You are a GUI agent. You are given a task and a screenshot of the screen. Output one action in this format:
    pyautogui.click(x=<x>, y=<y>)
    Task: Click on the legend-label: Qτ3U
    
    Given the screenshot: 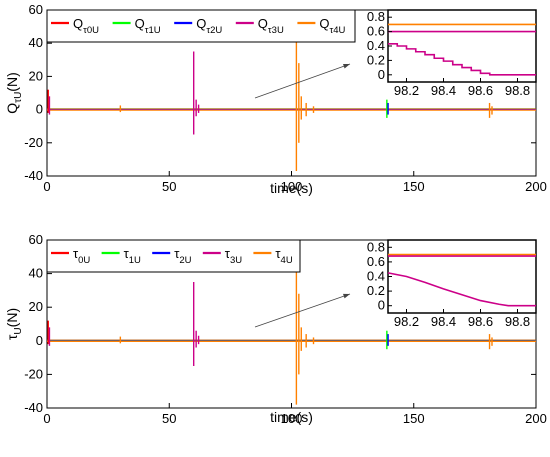 What is the action you would take?
    pyautogui.click(x=271, y=26)
    